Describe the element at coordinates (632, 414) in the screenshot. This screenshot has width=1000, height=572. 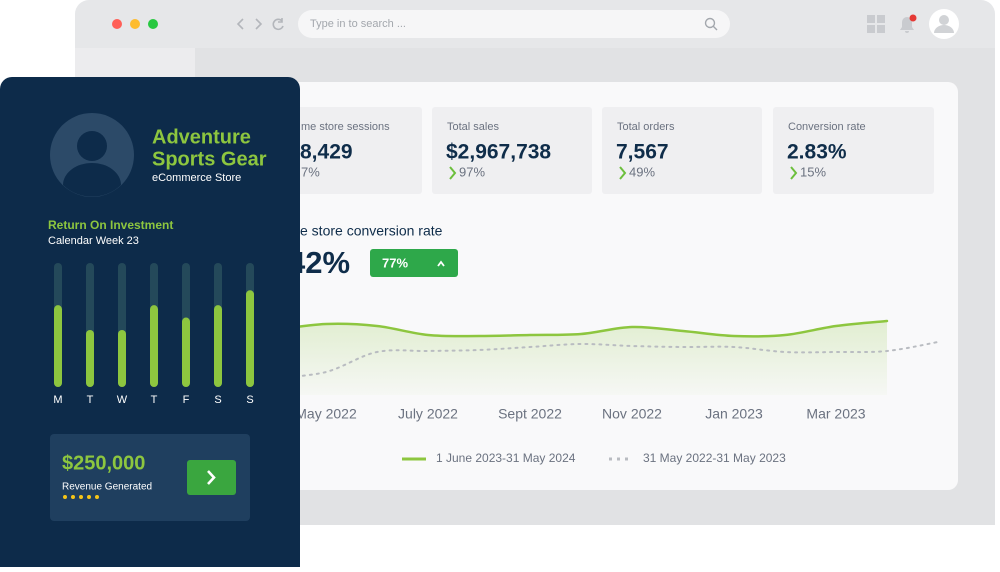
I see `x-tick-label: Nov 2022` at that location.